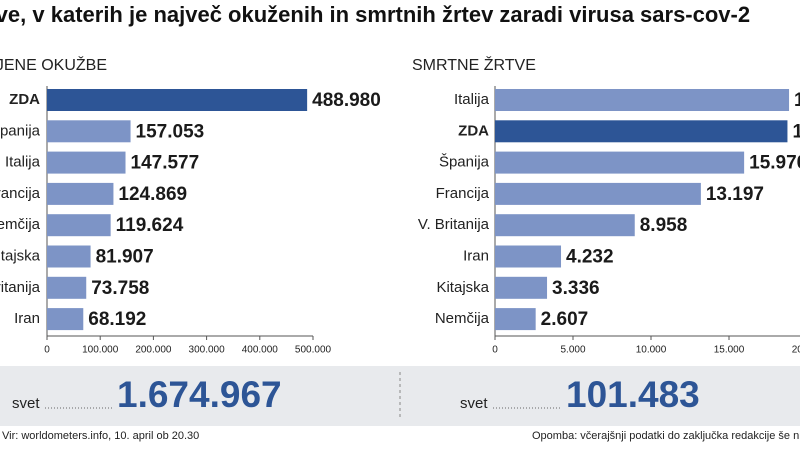 This screenshot has width=800, height=450. Describe the element at coordinates (150, 225) in the screenshot. I see `value-label: 119.624` at that location.